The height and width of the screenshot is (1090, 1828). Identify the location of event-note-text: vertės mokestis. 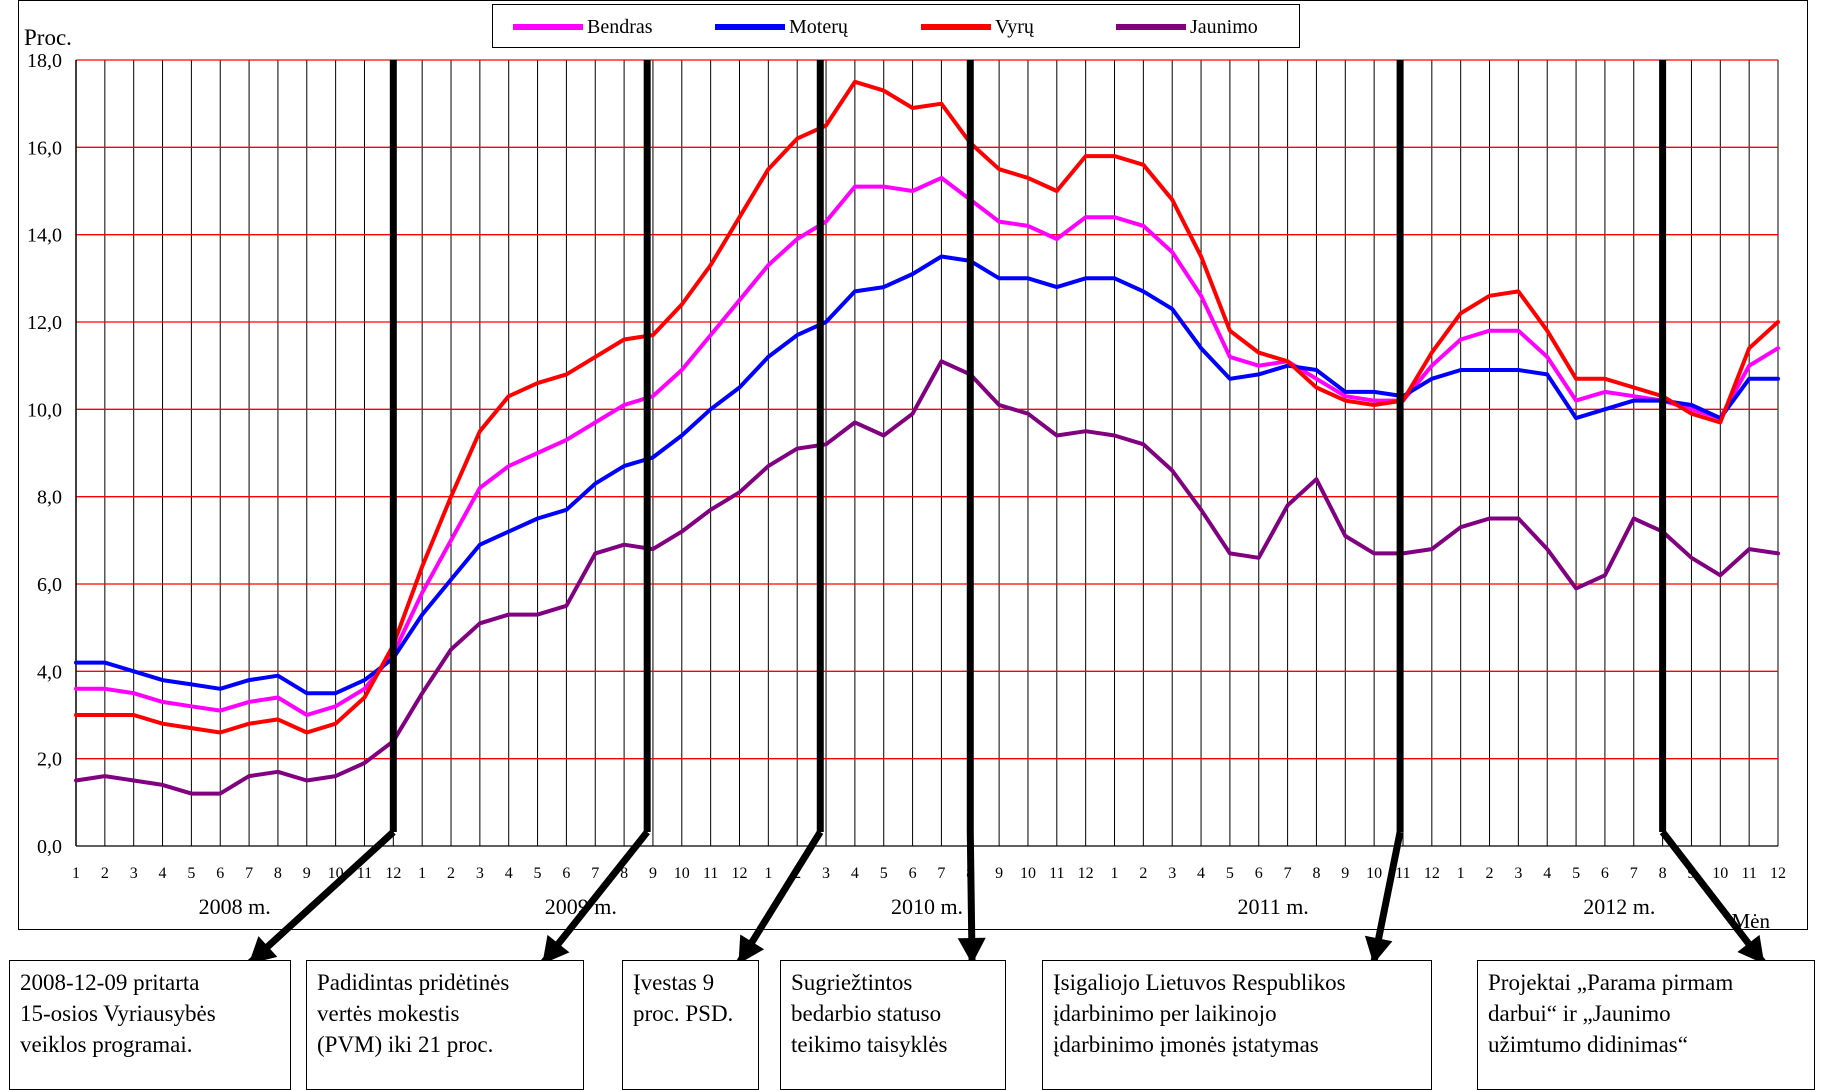
(388, 1013).